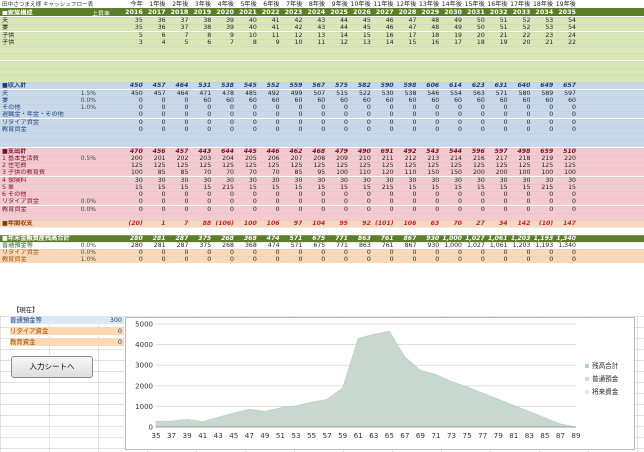 Image resolution: width=644 pixels, height=452 pixels. Describe the element at coordinates (476, 245) in the screenshot. I see `cell: 1,027` at that location.